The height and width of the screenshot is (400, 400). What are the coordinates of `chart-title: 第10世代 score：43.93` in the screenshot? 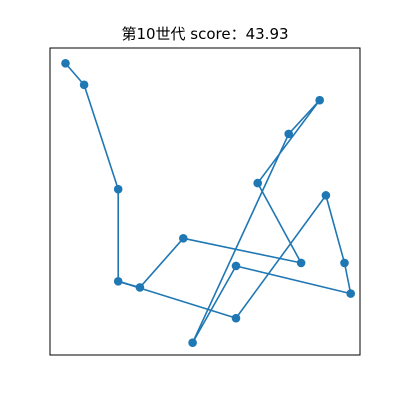 It's located at (204, 34).